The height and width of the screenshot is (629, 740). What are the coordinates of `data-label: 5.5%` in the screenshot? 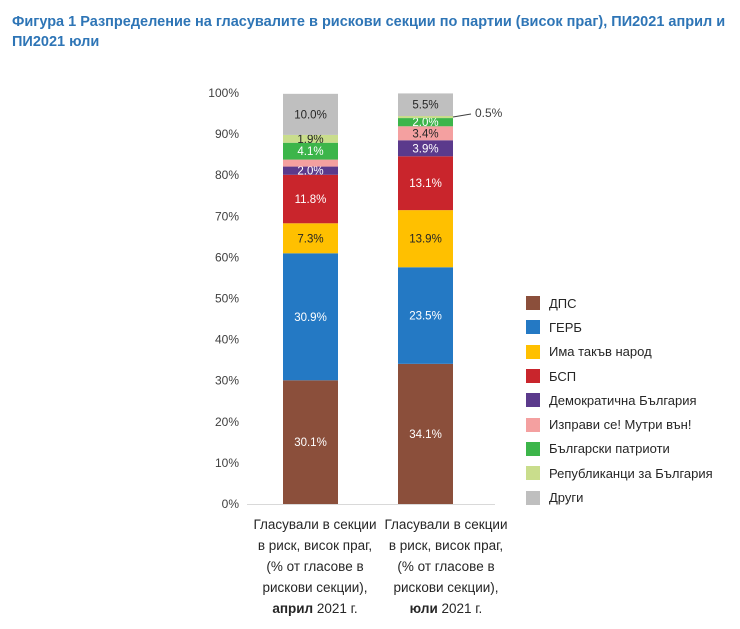 It's located at (425, 106).